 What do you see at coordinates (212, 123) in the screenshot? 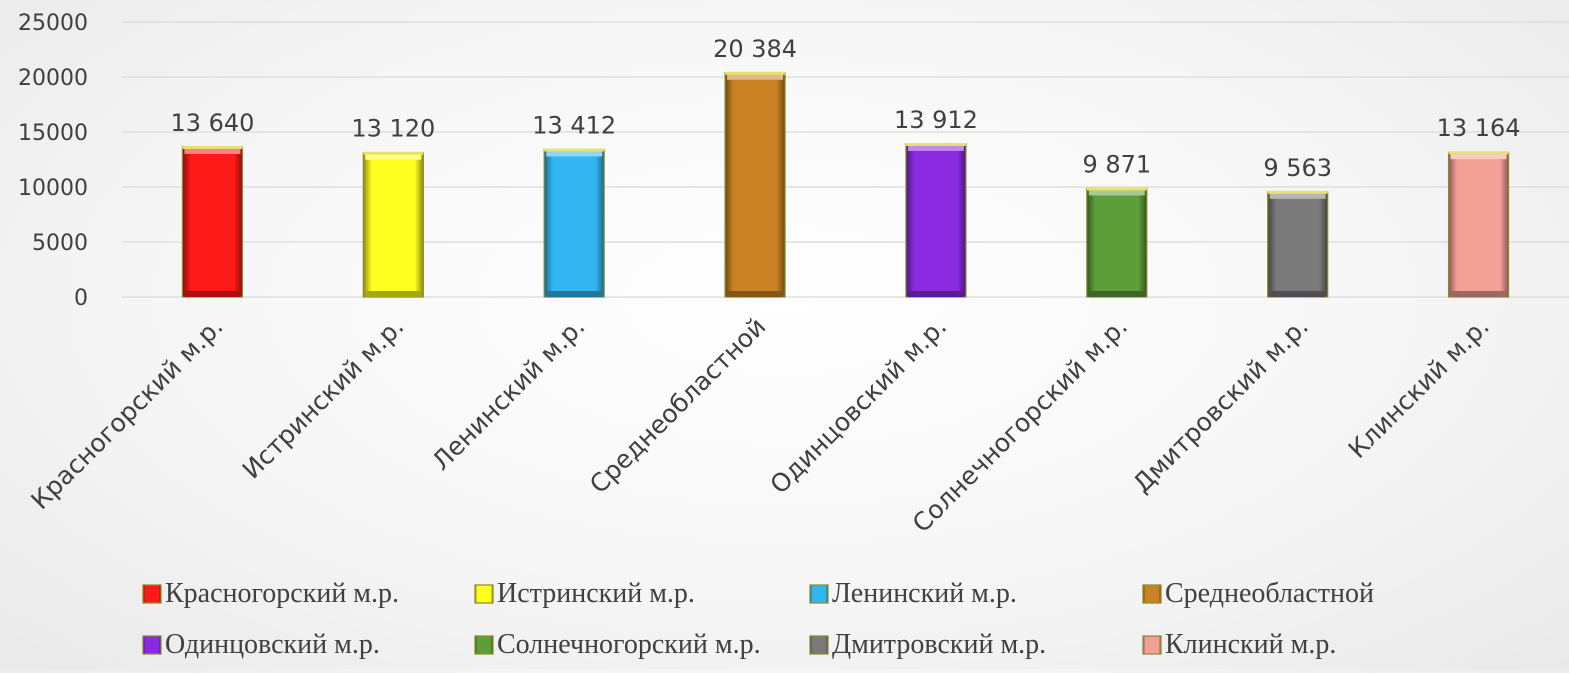
I see `data-label: 13 640` at bounding box center [212, 123].